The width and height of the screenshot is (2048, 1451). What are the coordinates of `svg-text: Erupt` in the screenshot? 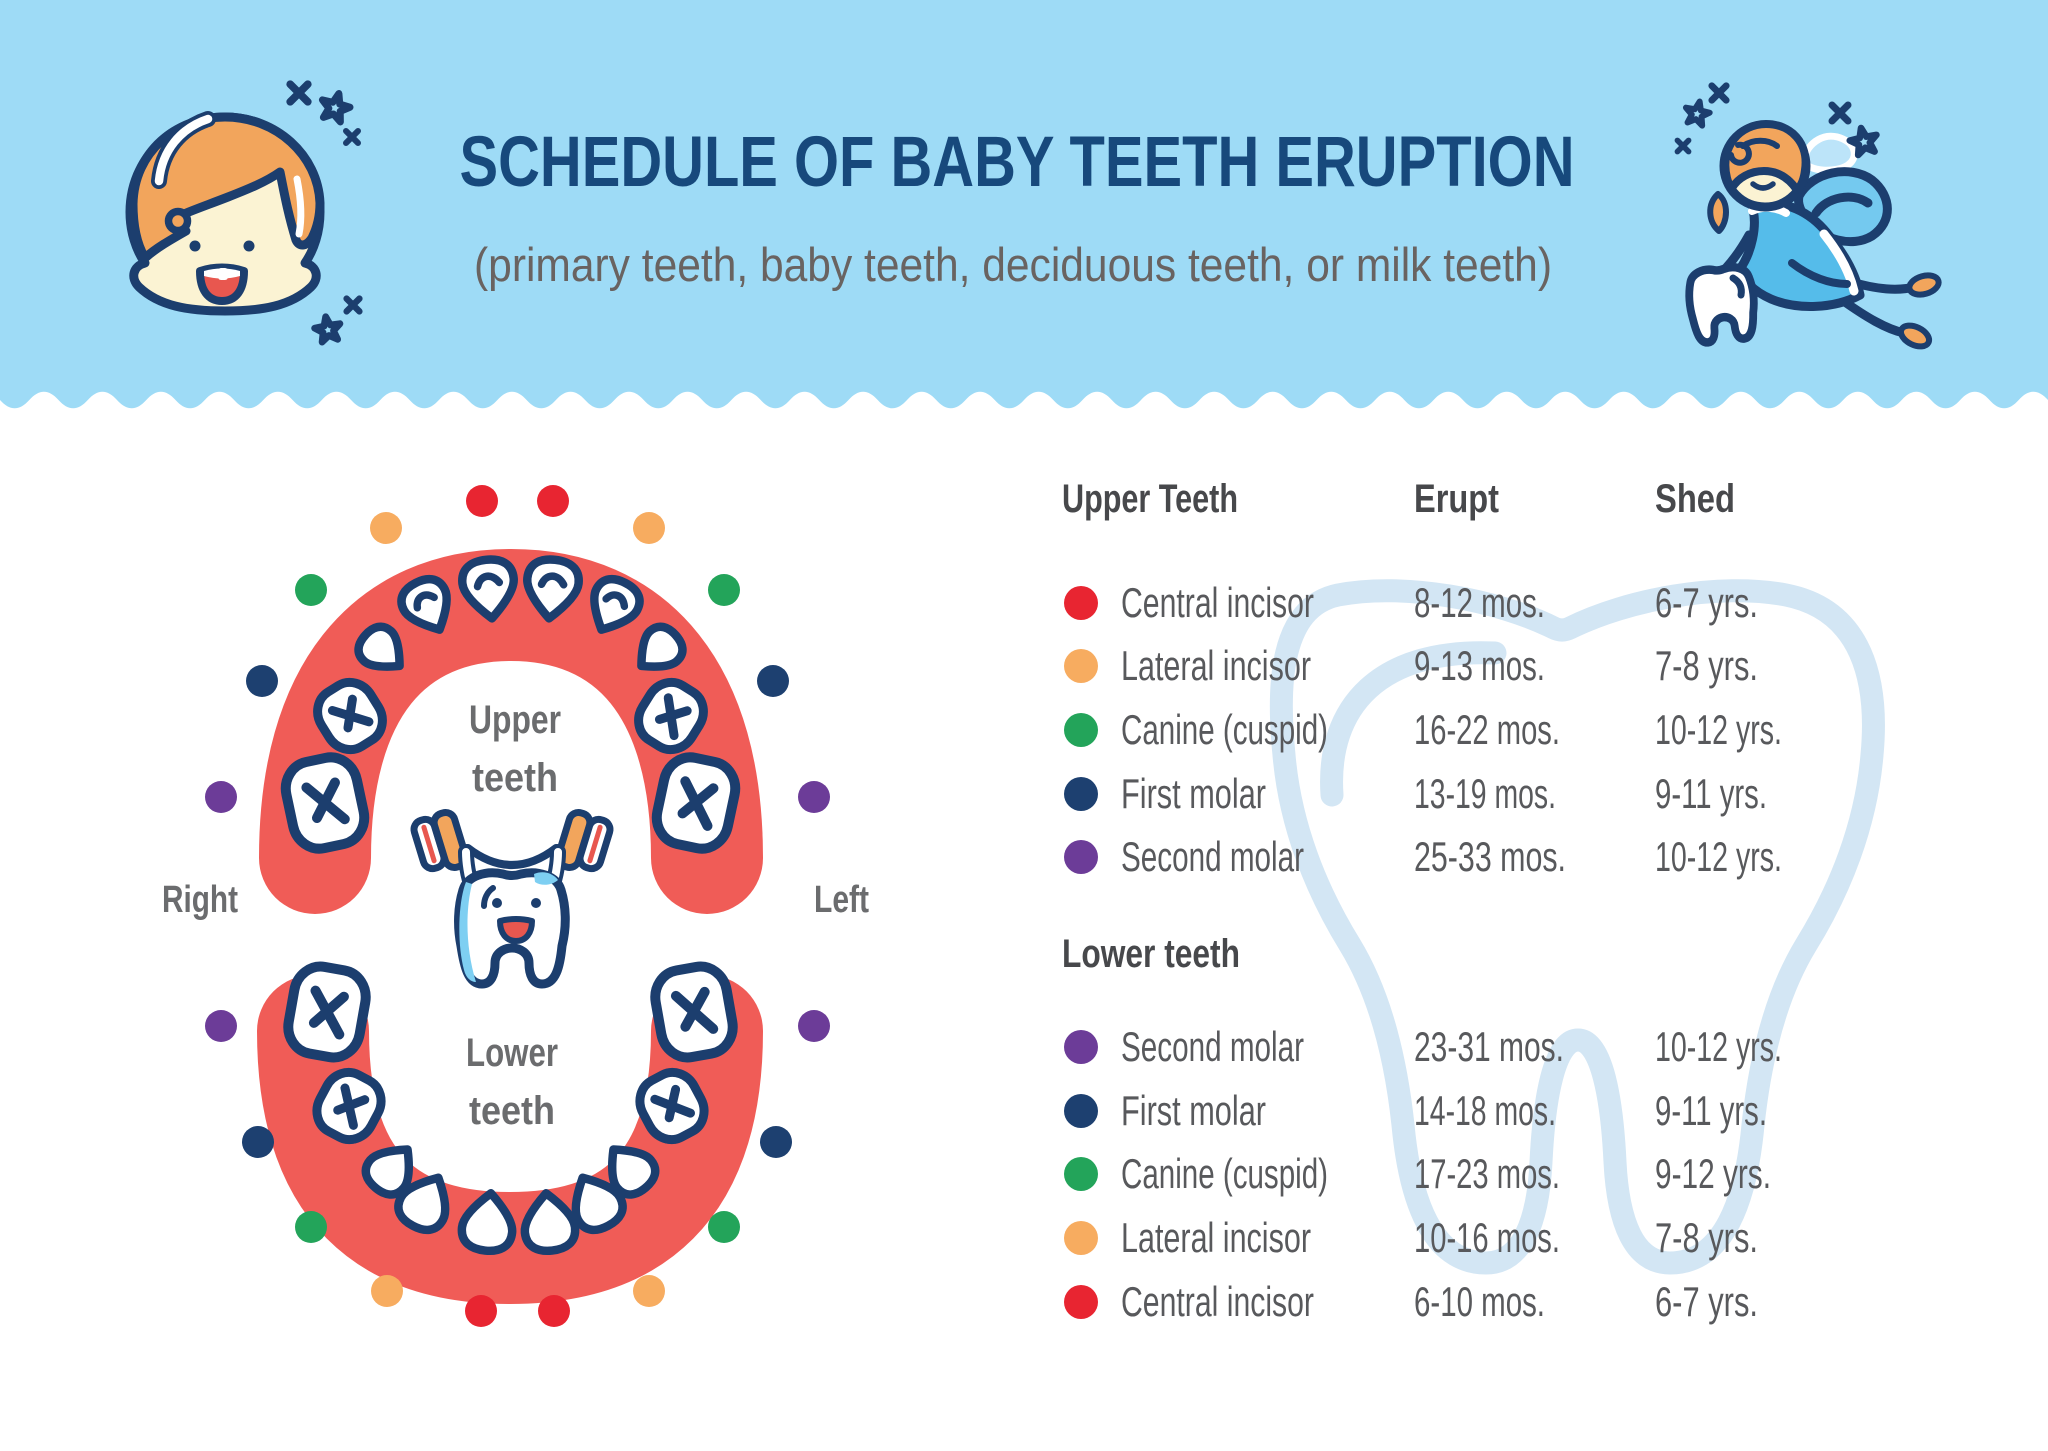 It's located at (1456, 499).